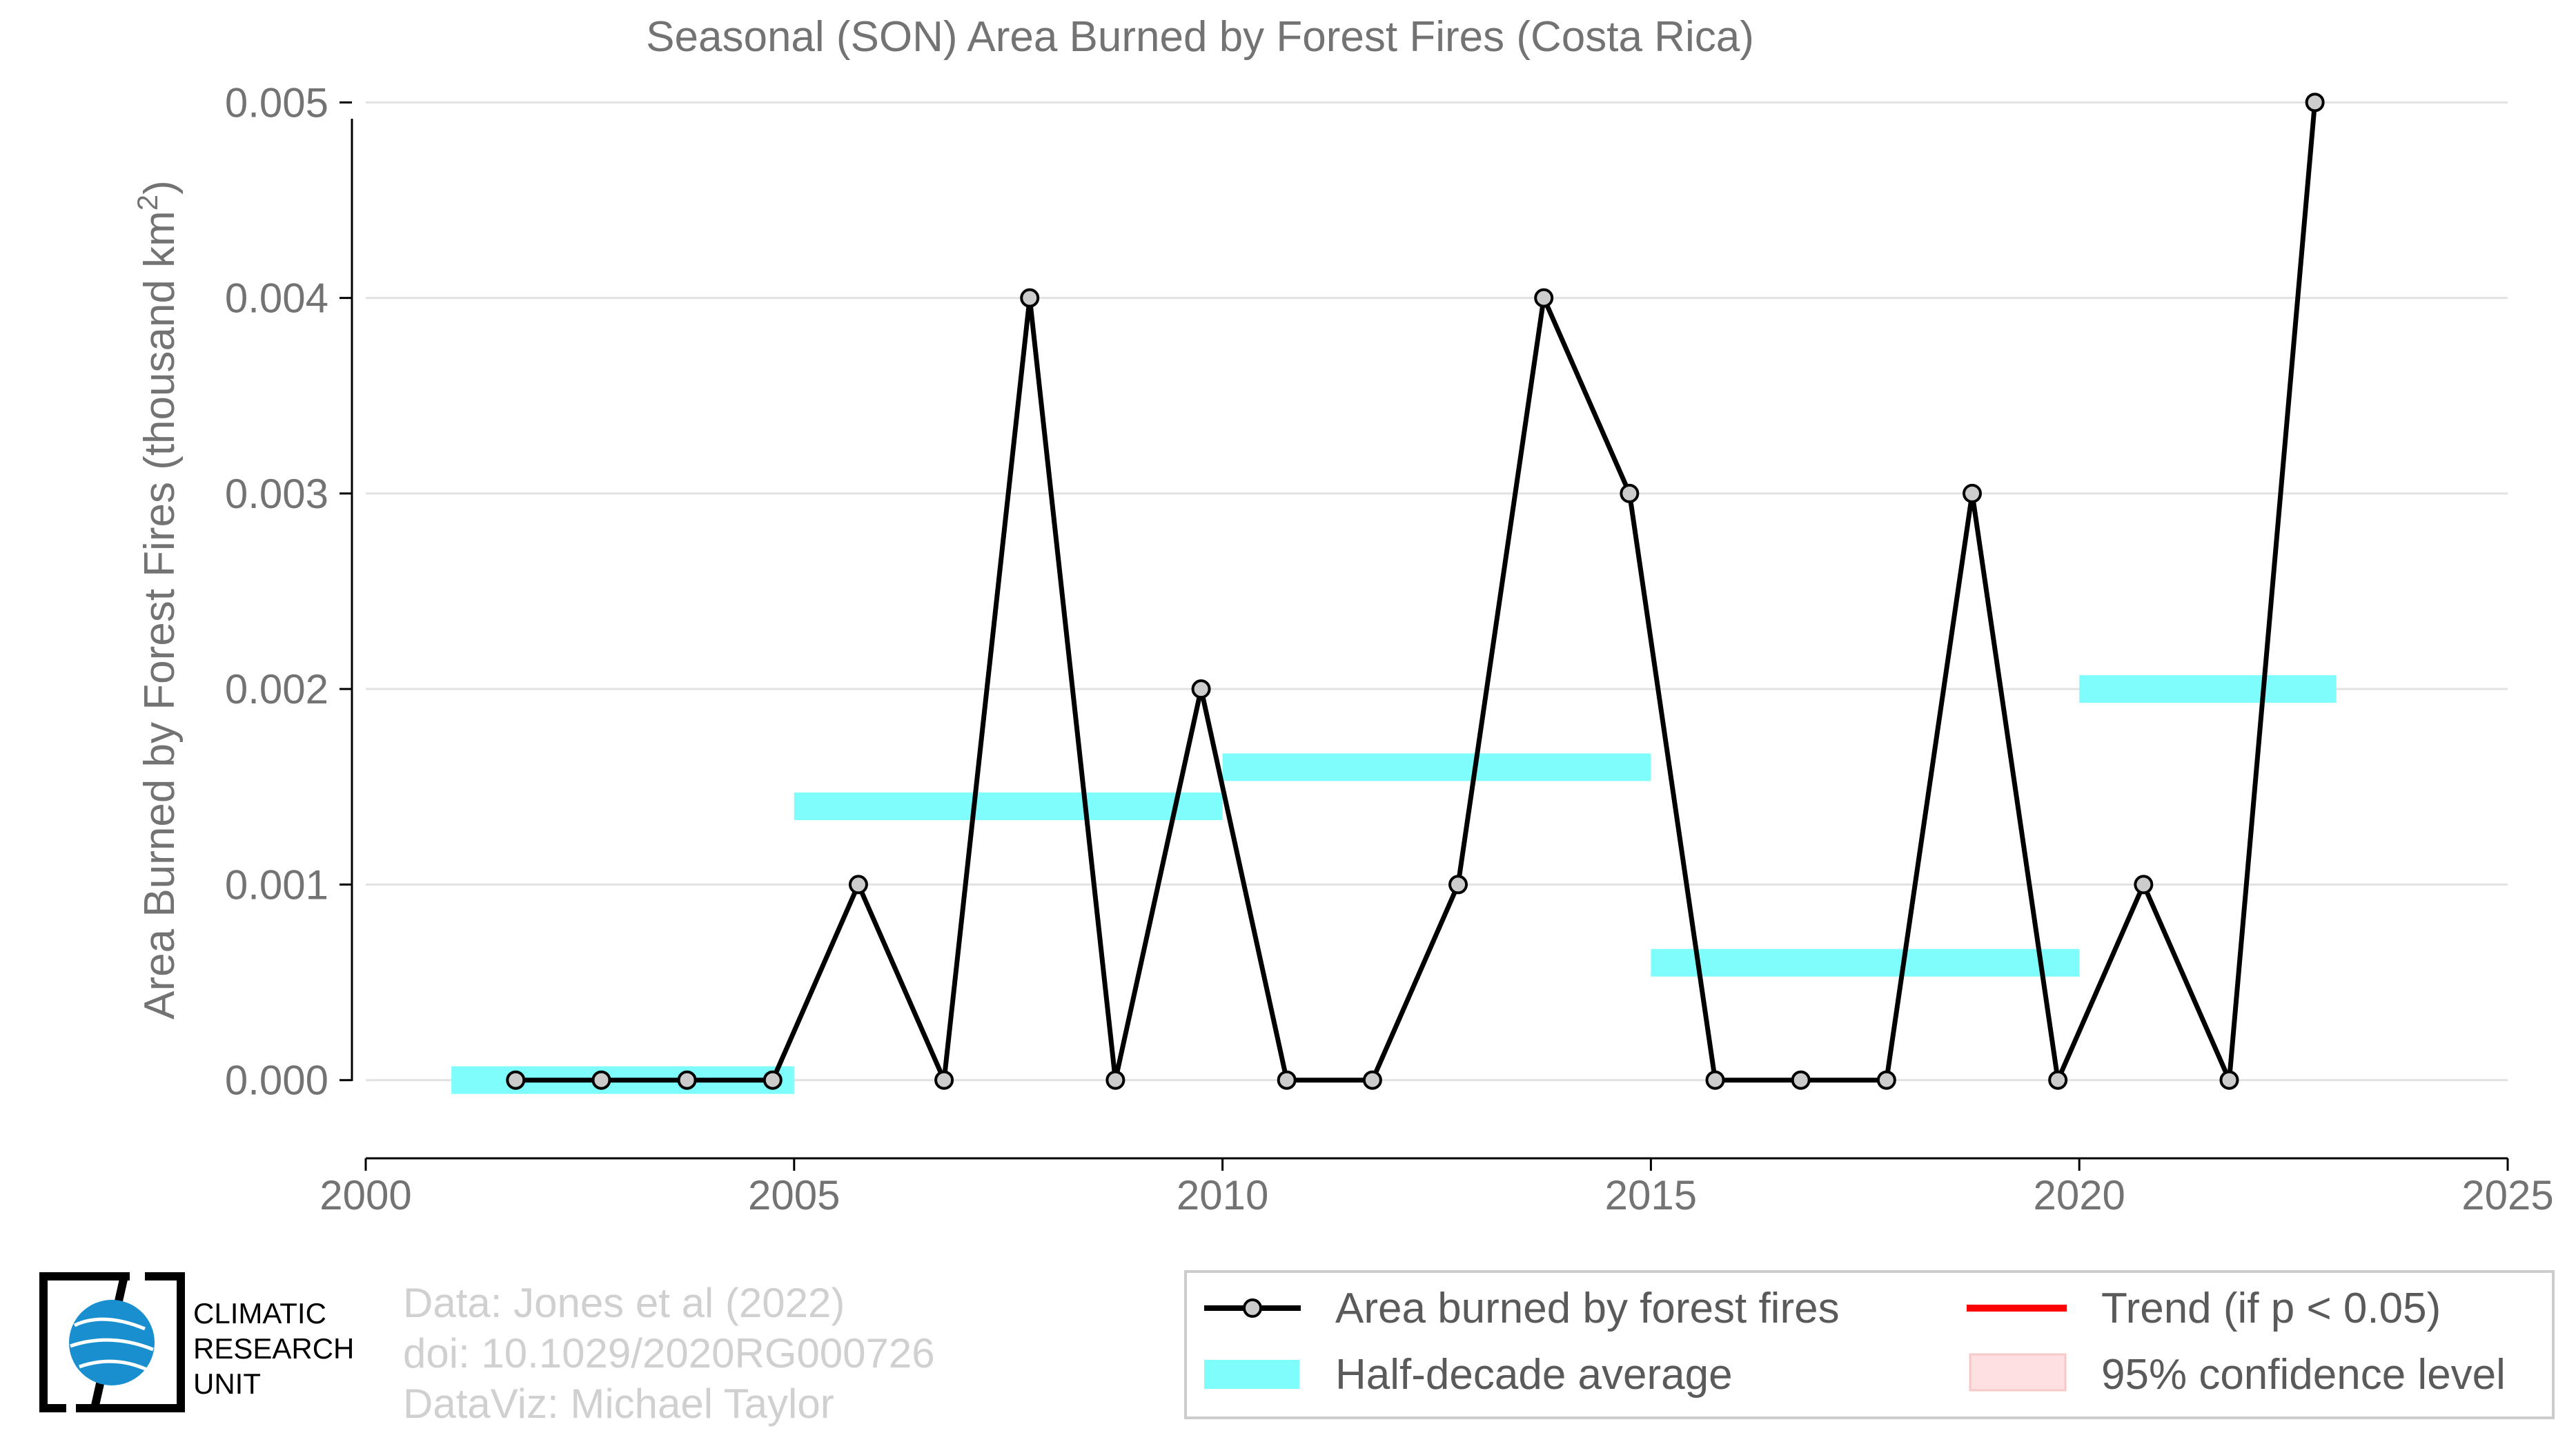 This screenshot has width=2576, height=1451. I want to click on cru-logo: CLIMATIC RESEARCH UNIT, so click(196, 1342).